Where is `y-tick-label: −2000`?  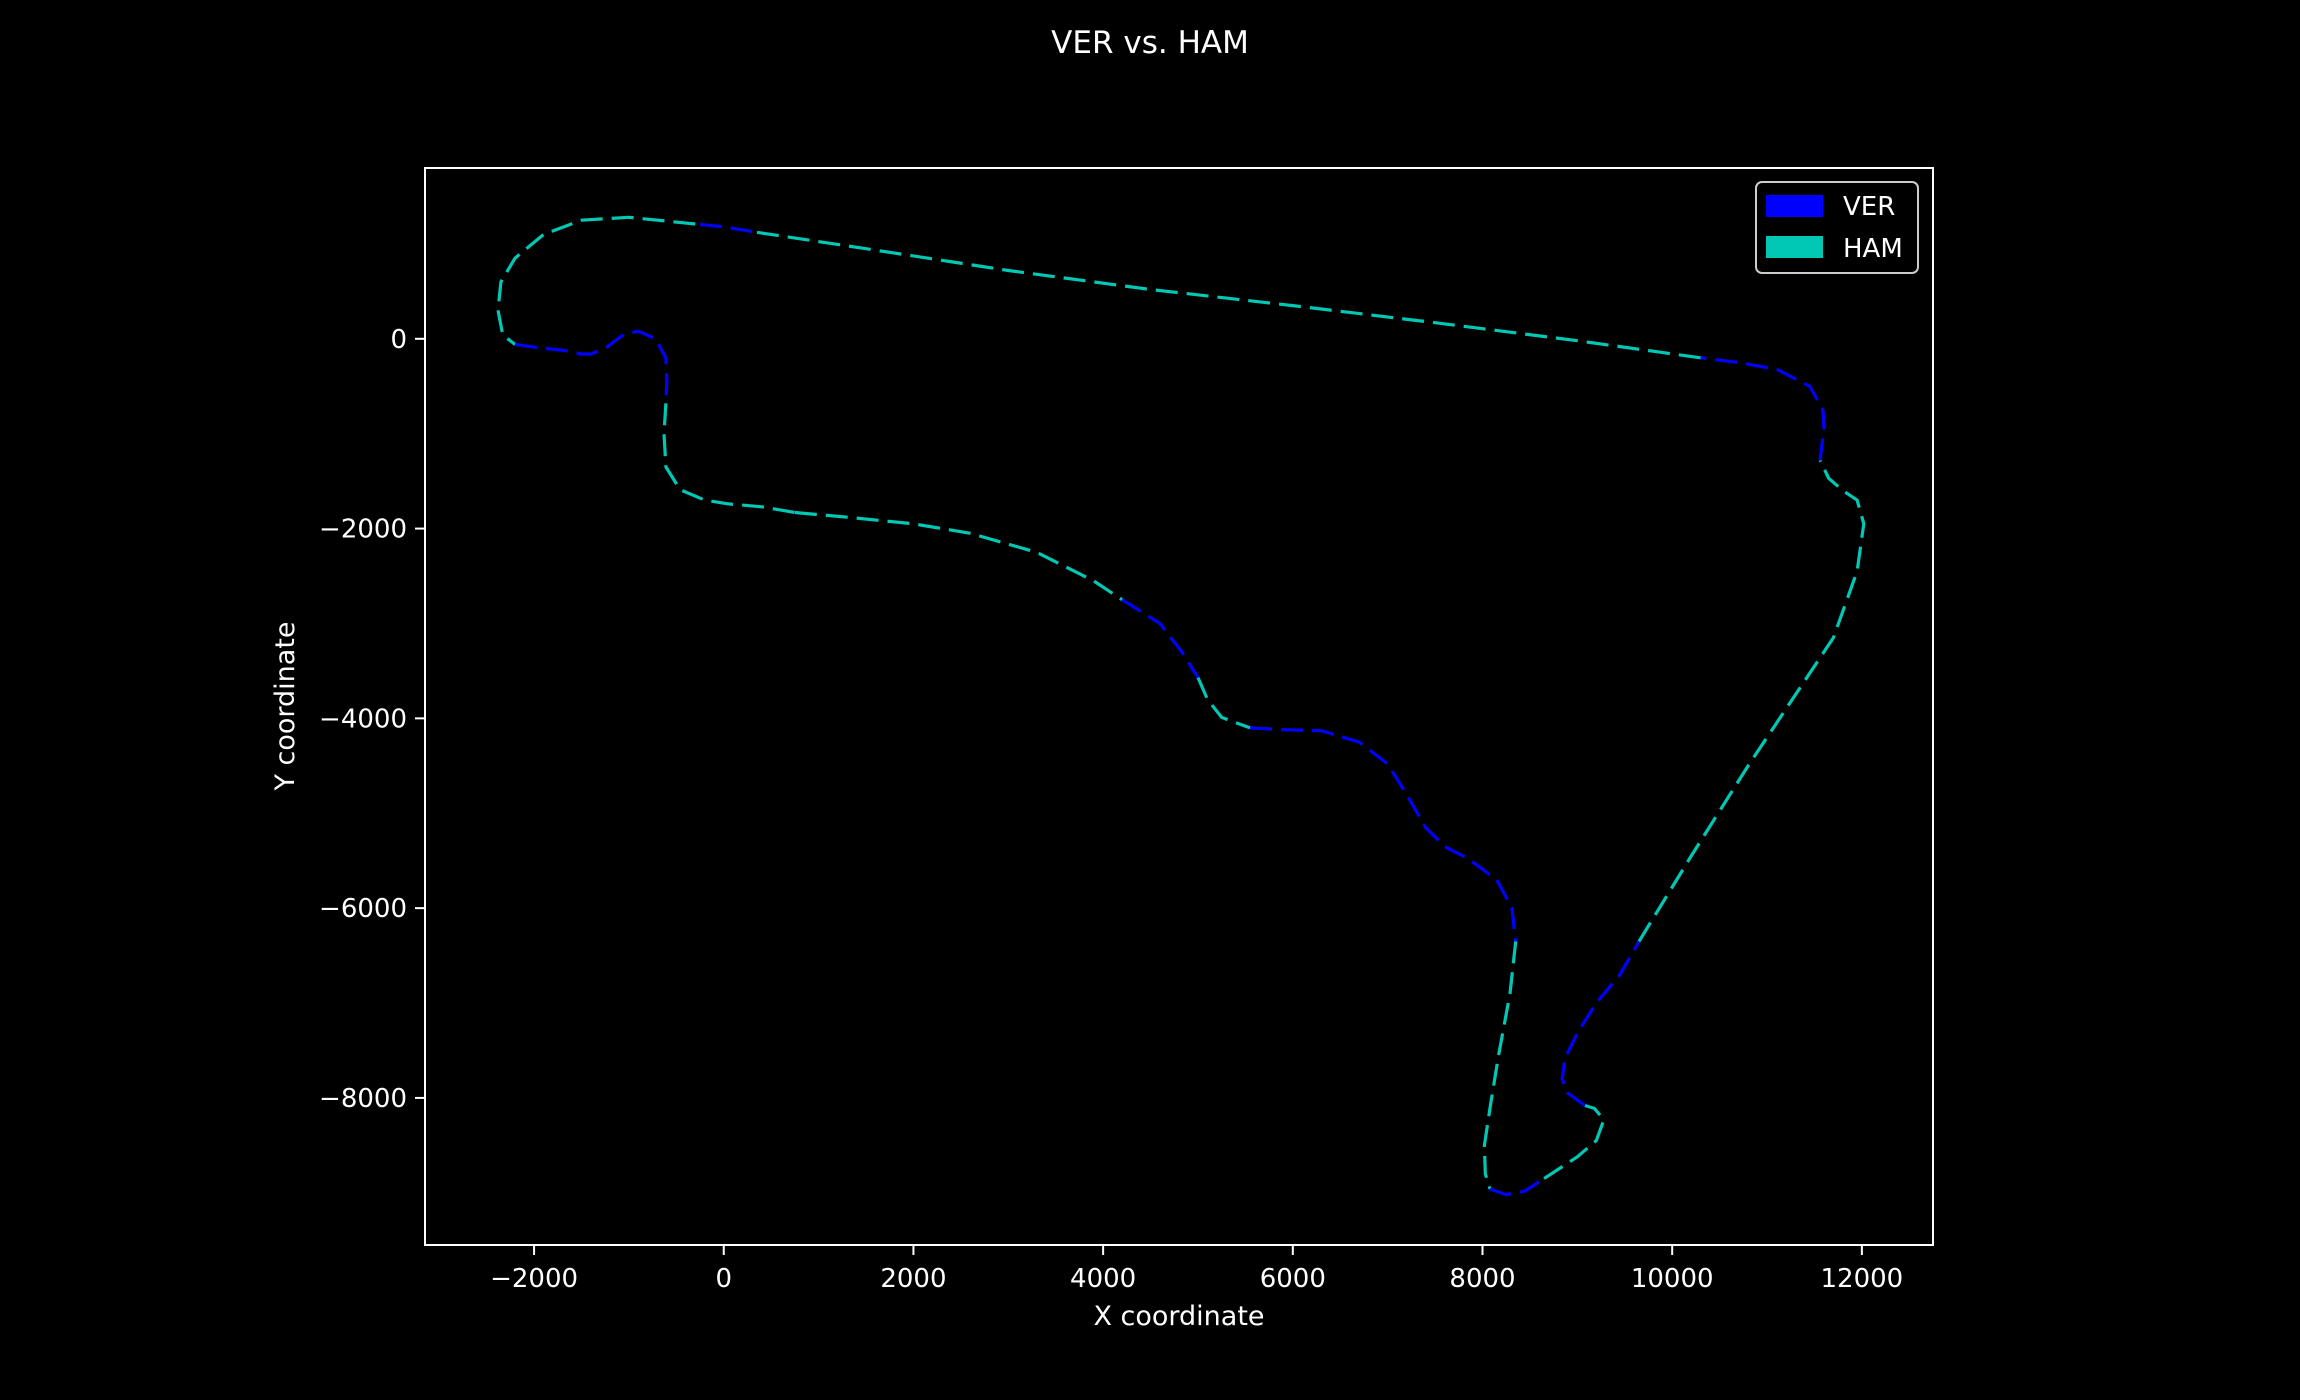 y-tick-label: −2000 is located at coordinates (363, 530).